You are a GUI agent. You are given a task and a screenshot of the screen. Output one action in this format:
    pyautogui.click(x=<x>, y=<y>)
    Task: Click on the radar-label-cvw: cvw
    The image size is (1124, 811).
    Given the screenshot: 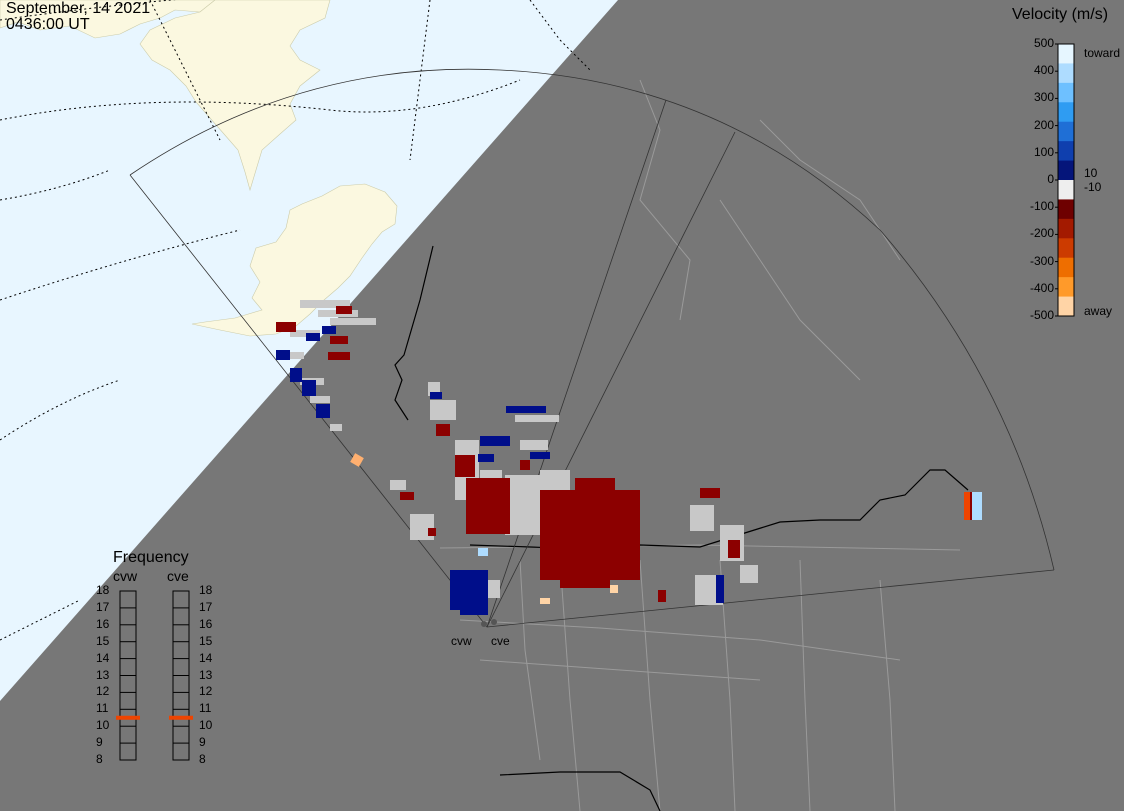 What is the action you would take?
    pyautogui.click(x=461, y=641)
    